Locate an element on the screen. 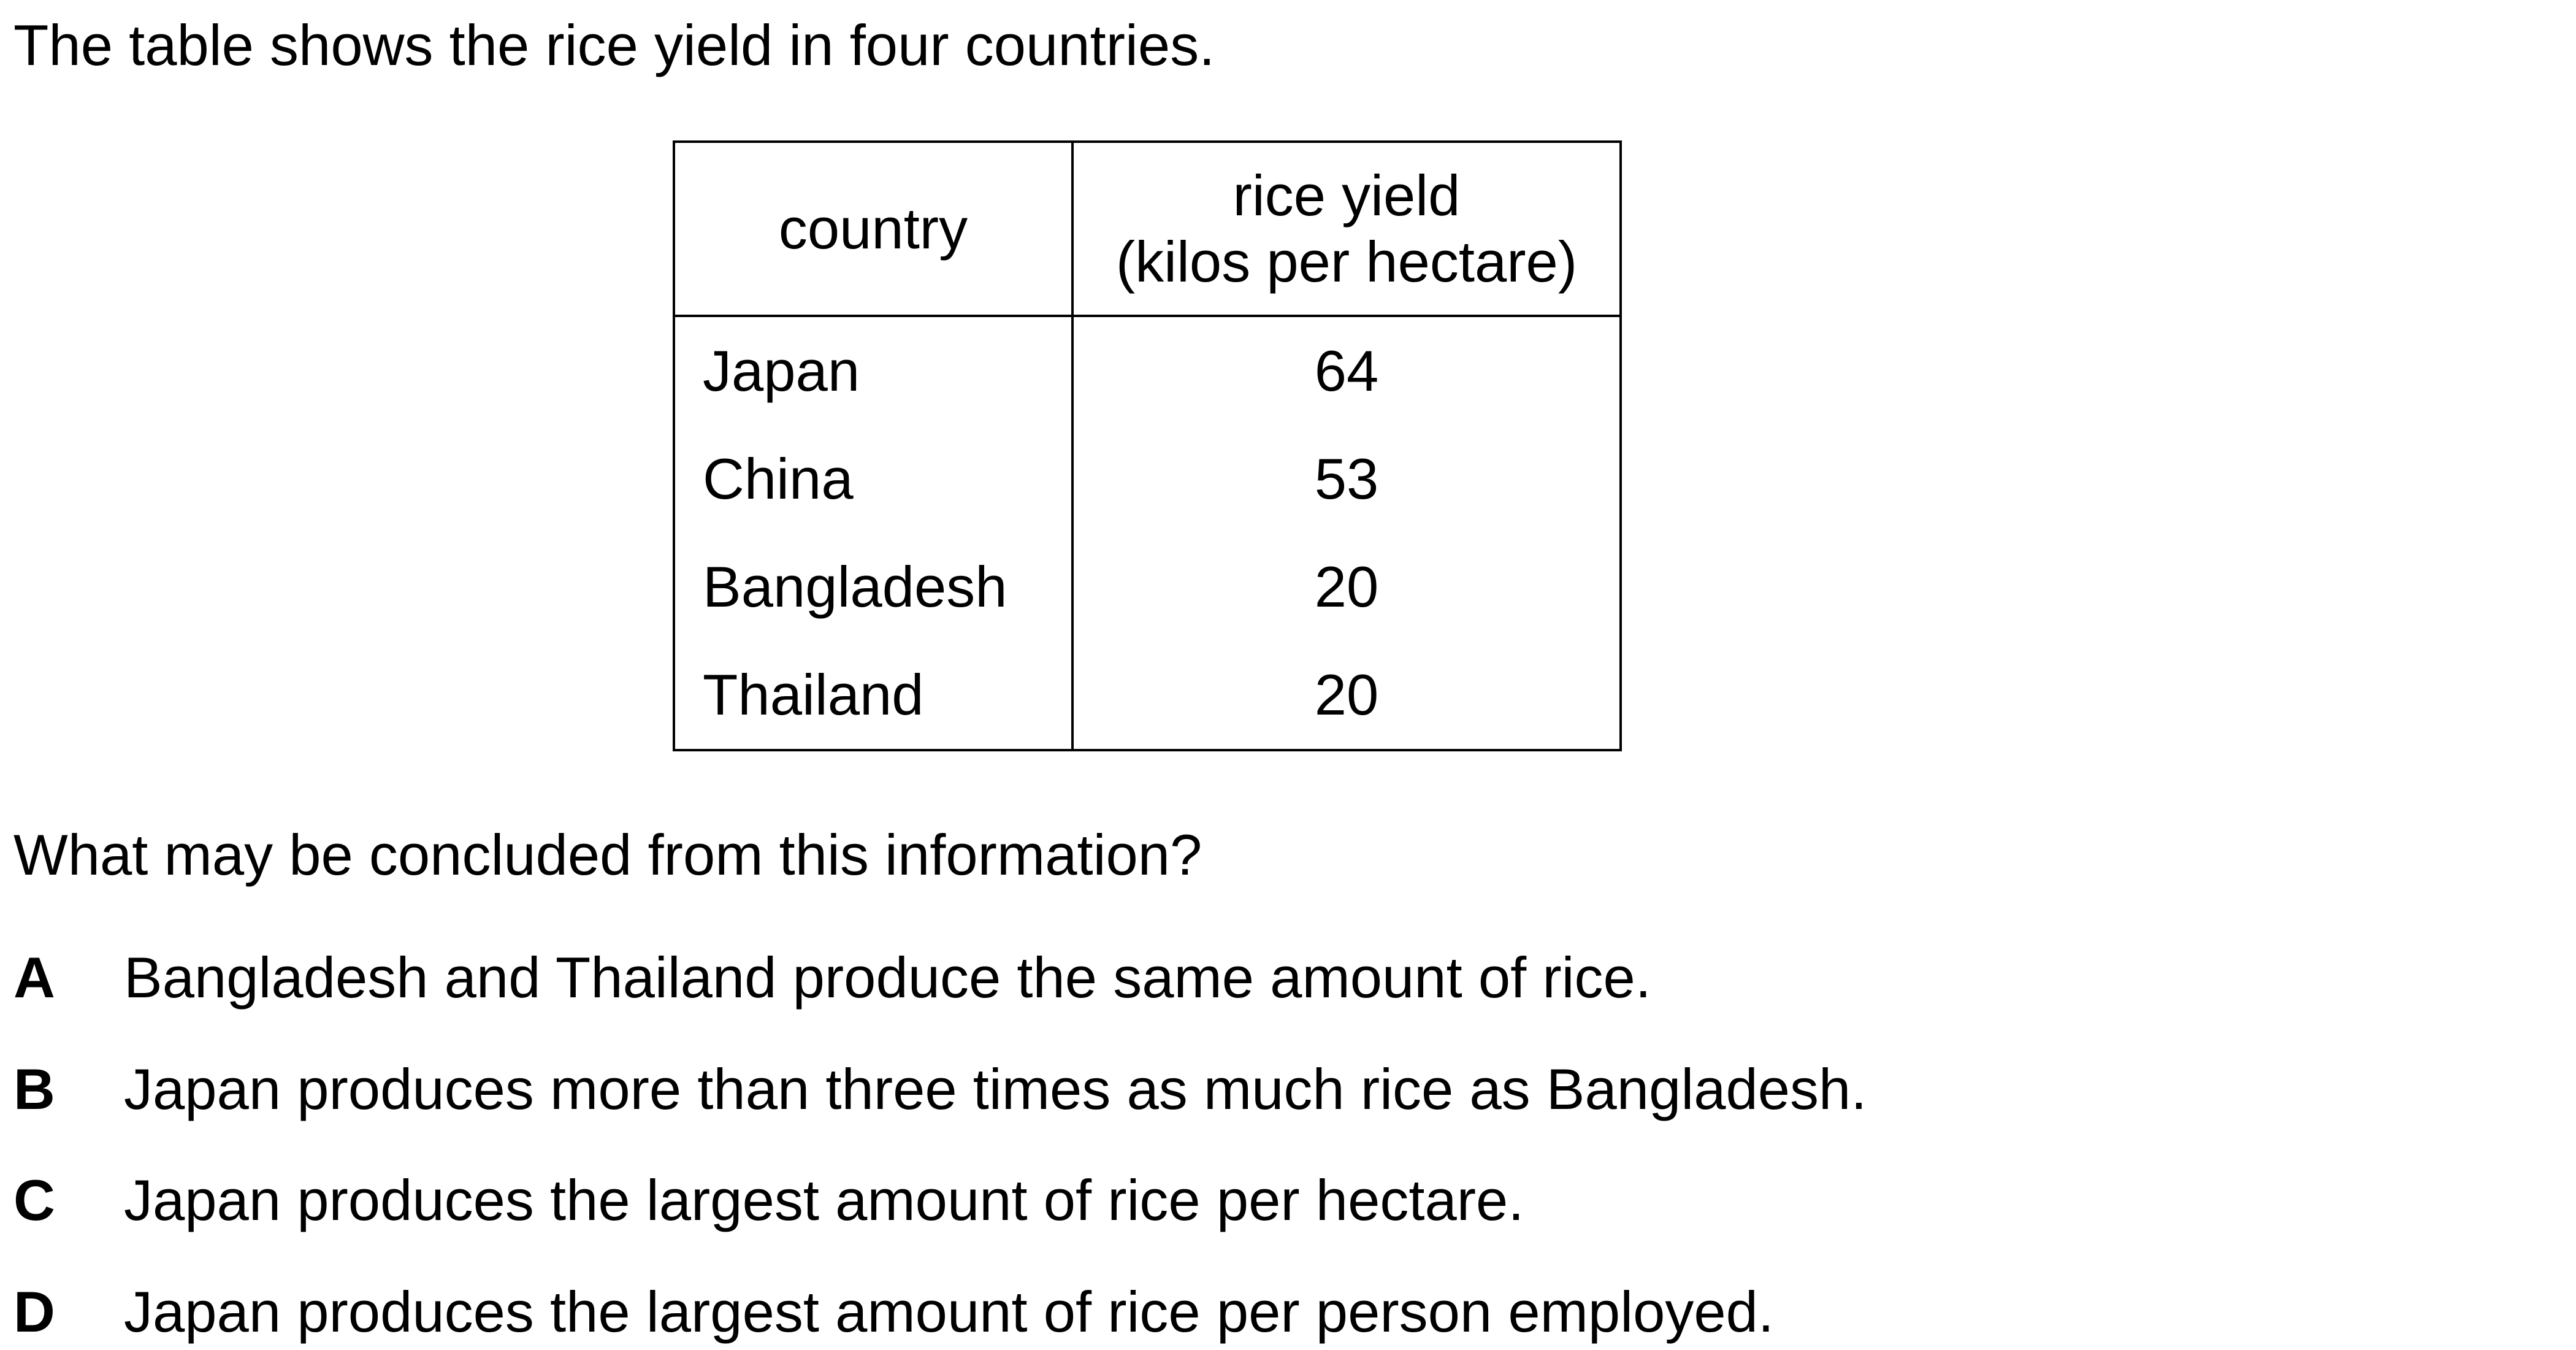  table-row: Japan 64 is located at coordinates (1147, 370).